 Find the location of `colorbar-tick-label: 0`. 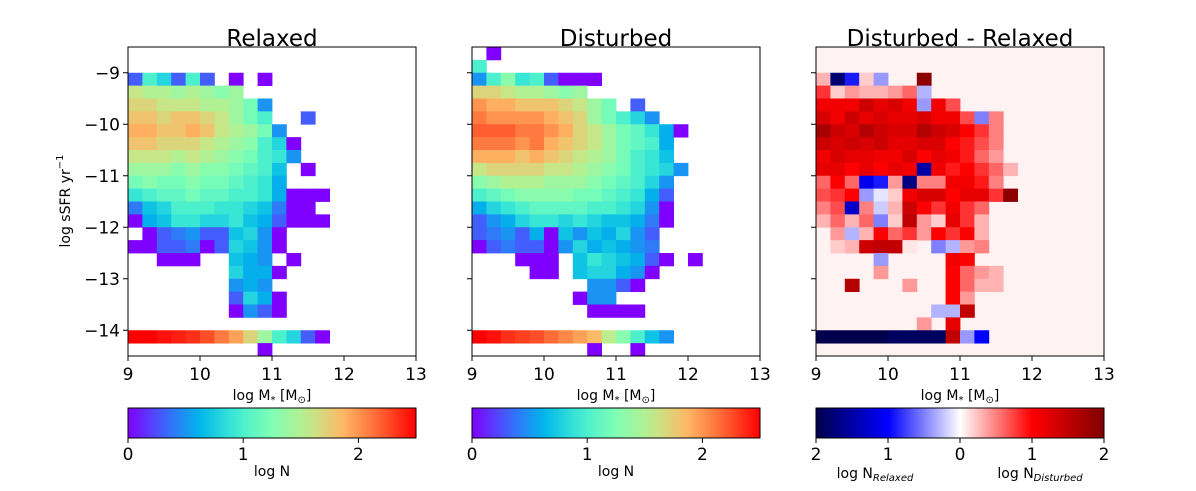

colorbar-tick-label: 0 is located at coordinates (960, 455).